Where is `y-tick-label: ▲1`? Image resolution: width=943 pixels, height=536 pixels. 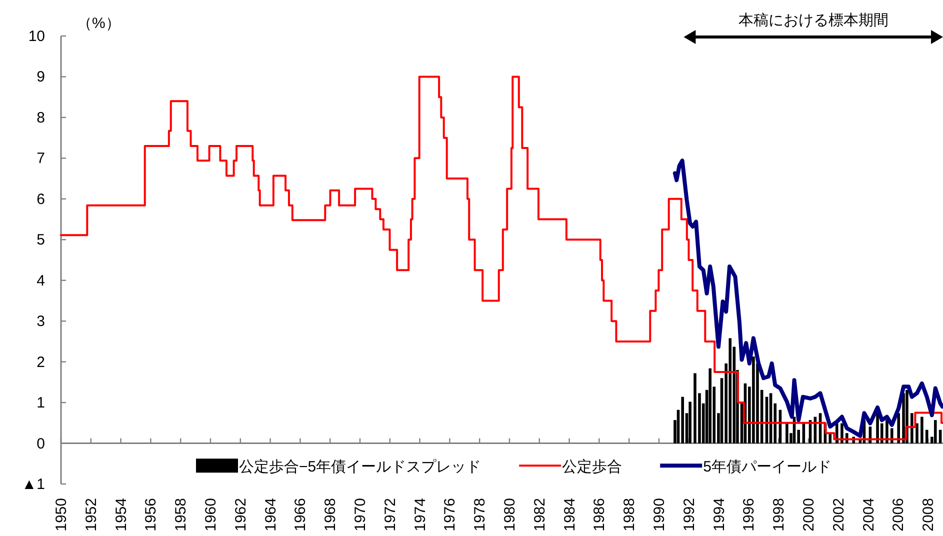
y-tick-label: ▲1 is located at coordinates (33, 484).